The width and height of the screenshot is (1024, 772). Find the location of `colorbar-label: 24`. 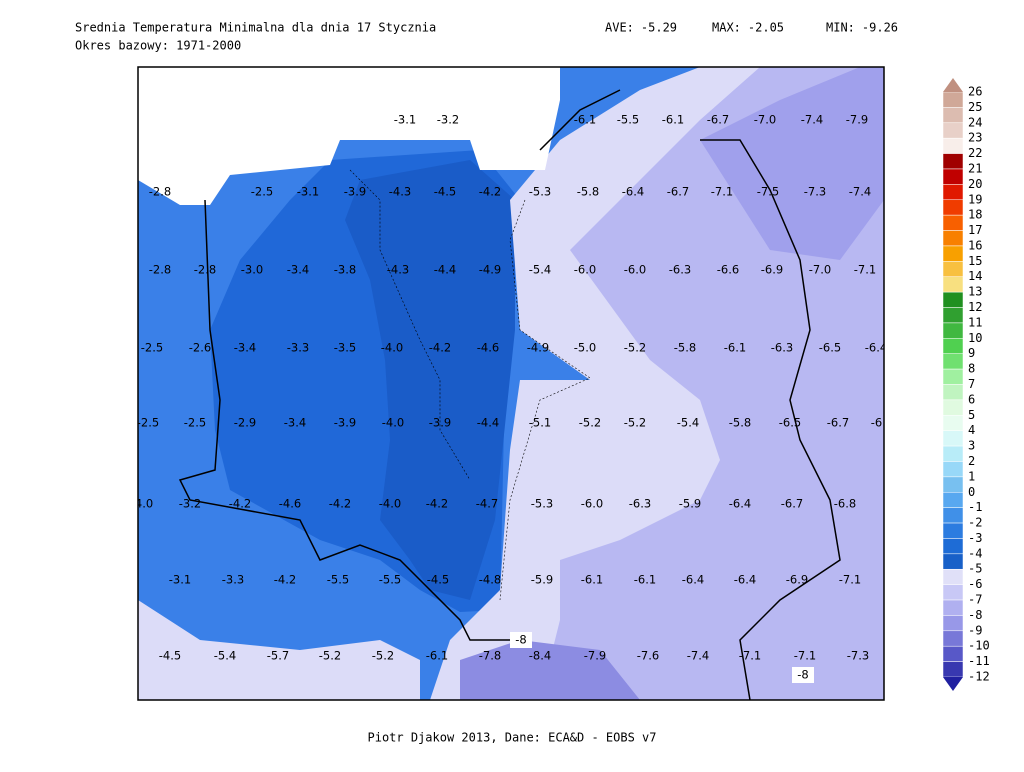

colorbar-label: 24 is located at coordinates (975, 122).